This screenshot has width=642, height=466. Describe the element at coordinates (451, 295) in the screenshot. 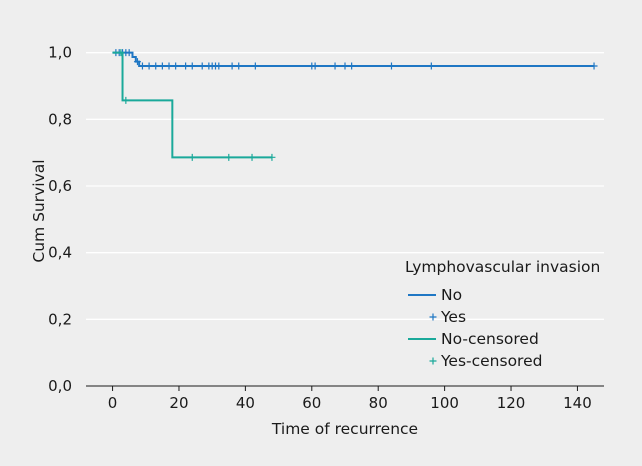

I see `legend-label-0: No` at that location.